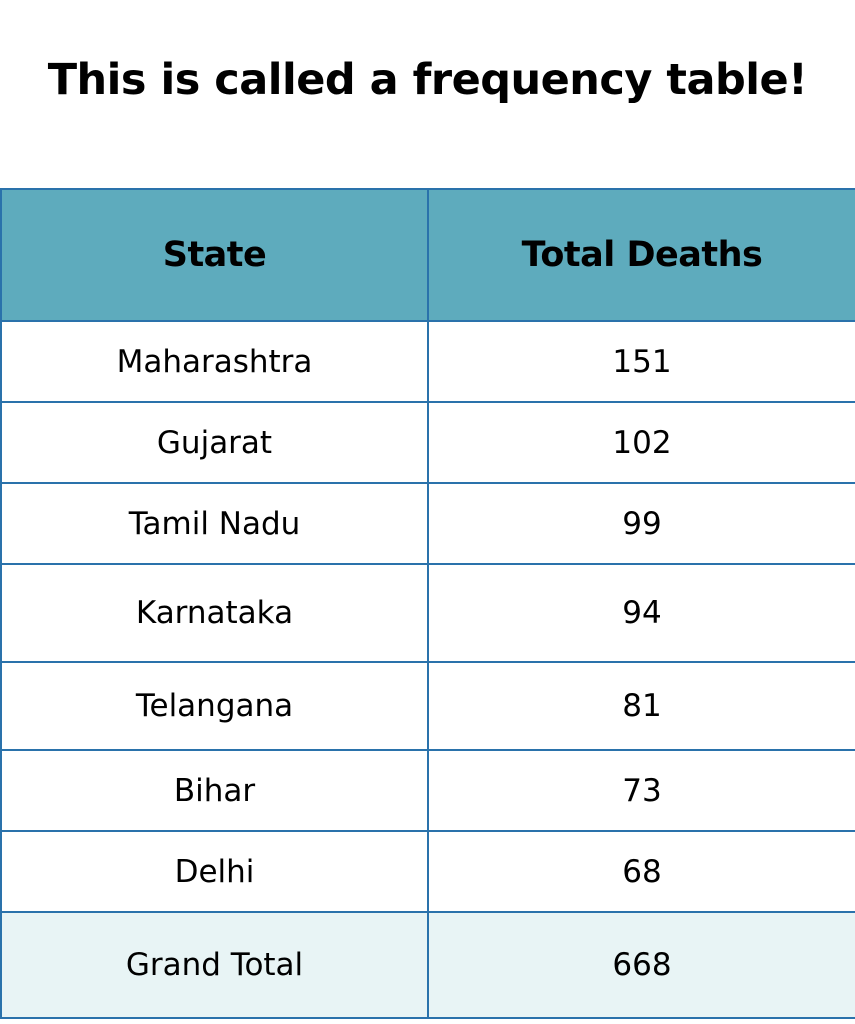 The width and height of the screenshot is (855, 1024). I want to click on deaths-cell: 99, so click(641, 523).